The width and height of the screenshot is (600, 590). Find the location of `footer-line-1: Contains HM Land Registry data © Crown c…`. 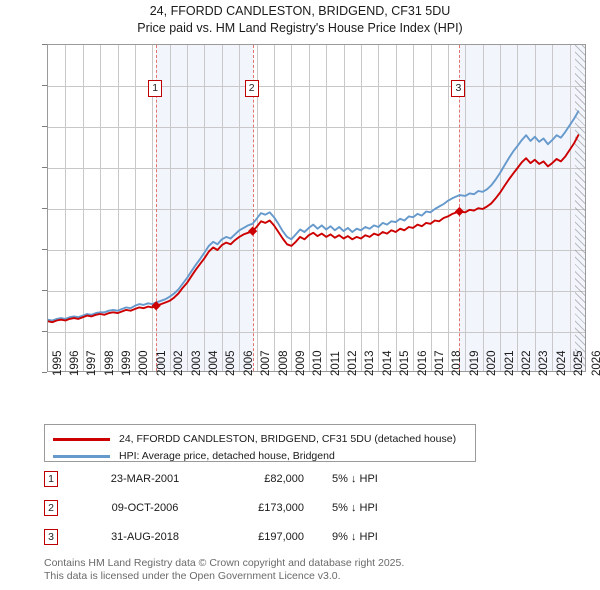

footer-line-1: Contains HM Land Registry data © Crown c… is located at coordinates (224, 563).